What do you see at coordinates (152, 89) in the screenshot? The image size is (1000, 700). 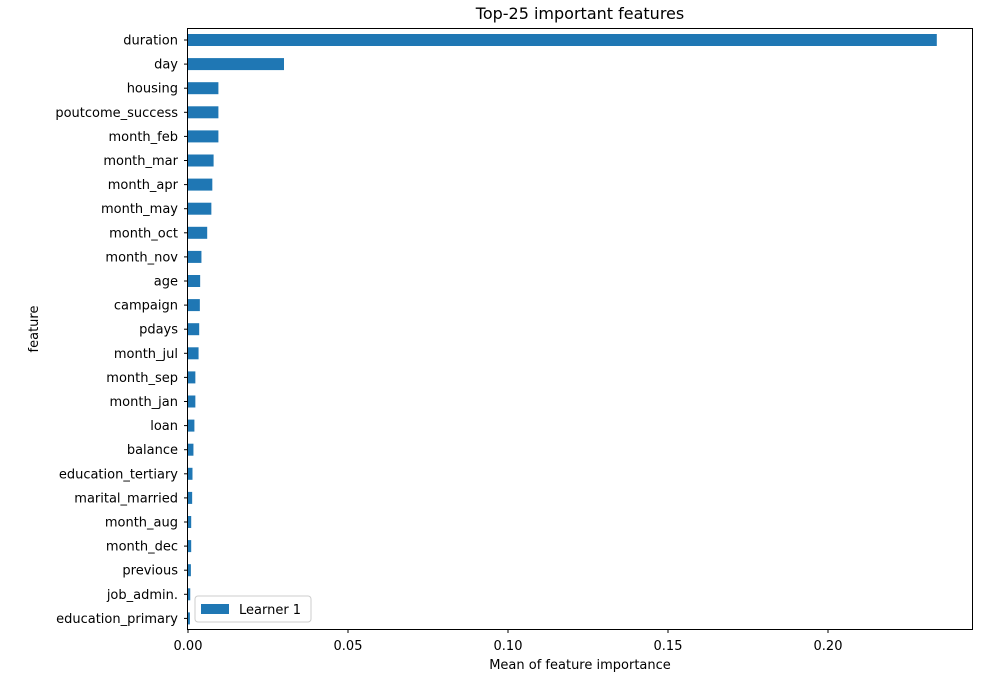 I see `y-tick-label: housing` at bounding box center [152, 89].